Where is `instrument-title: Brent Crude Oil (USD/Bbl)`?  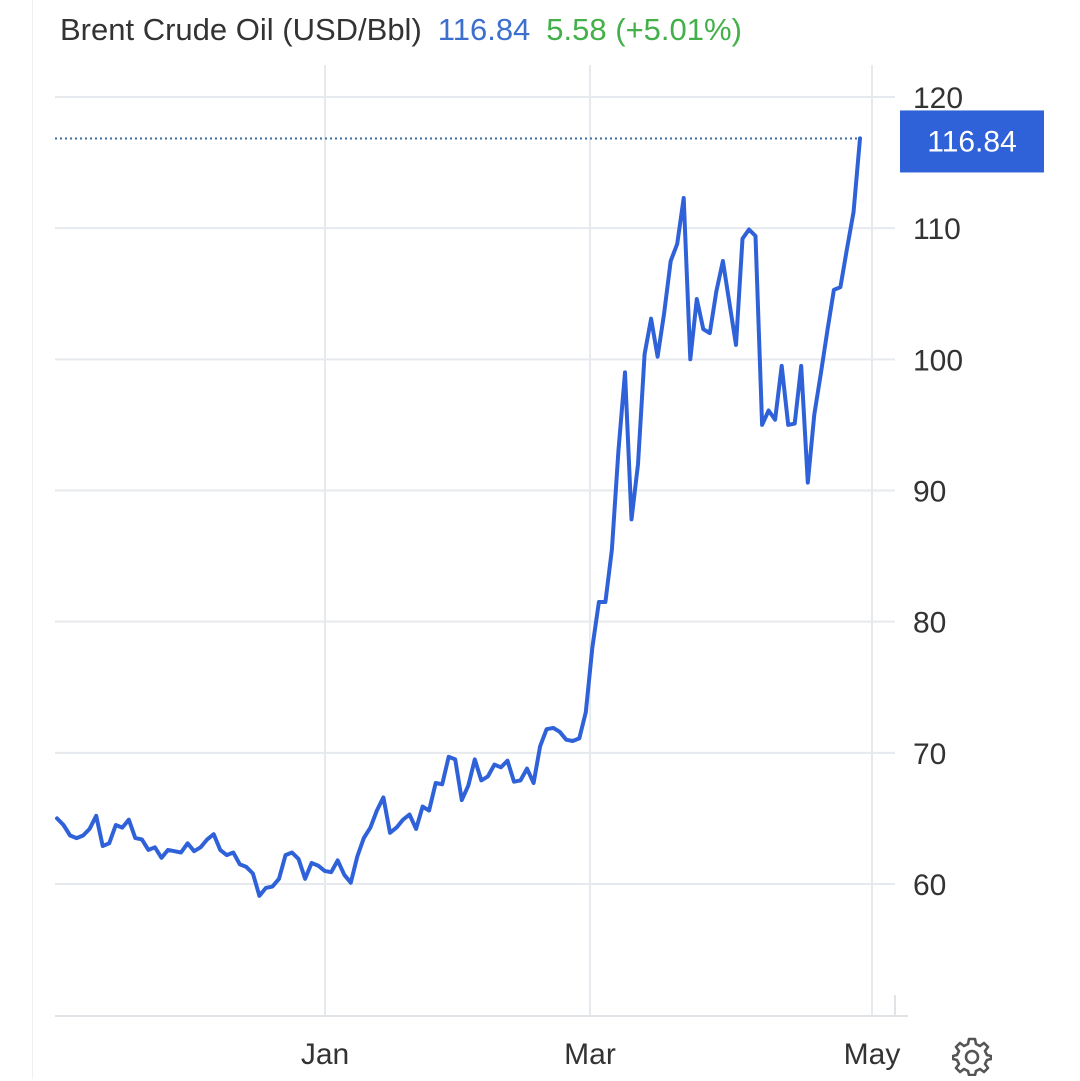 instrument-title: Brent Crude Oil (USD/Bbl) is located at coordinates (241, 29).